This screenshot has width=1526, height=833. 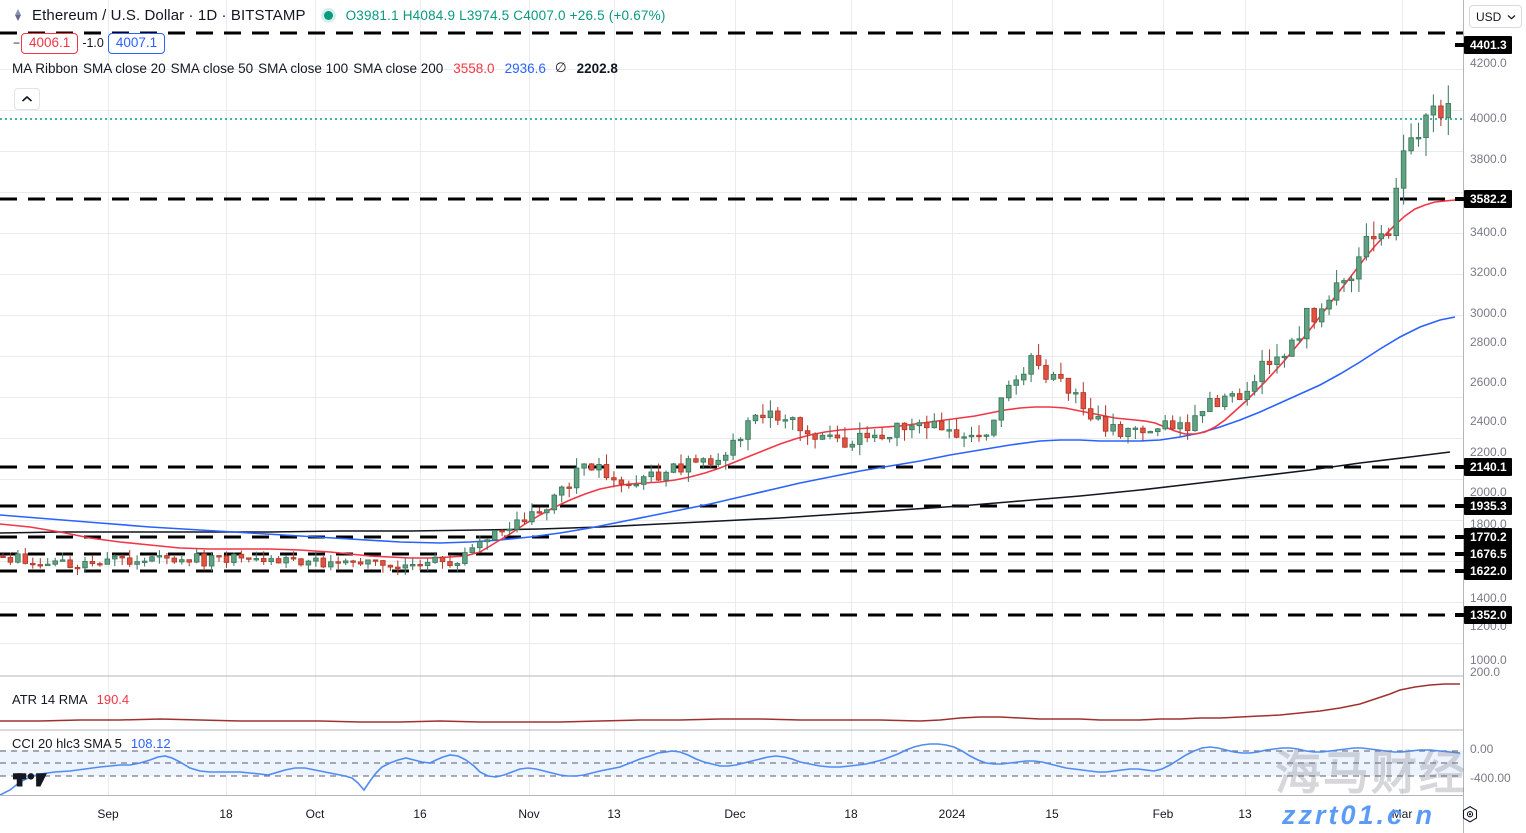 I want to click on currency-label: USD, so click(x=1489, y=16).